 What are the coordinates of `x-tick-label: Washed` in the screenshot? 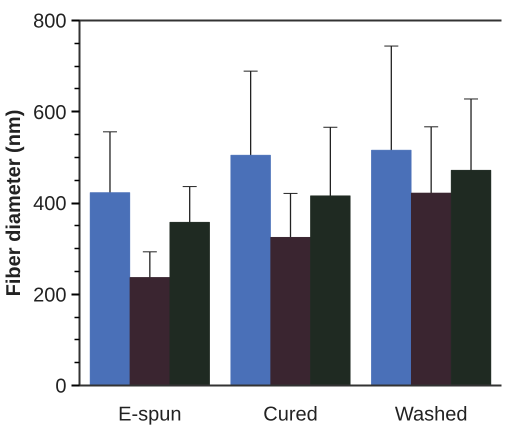 It's located at (431, 415).